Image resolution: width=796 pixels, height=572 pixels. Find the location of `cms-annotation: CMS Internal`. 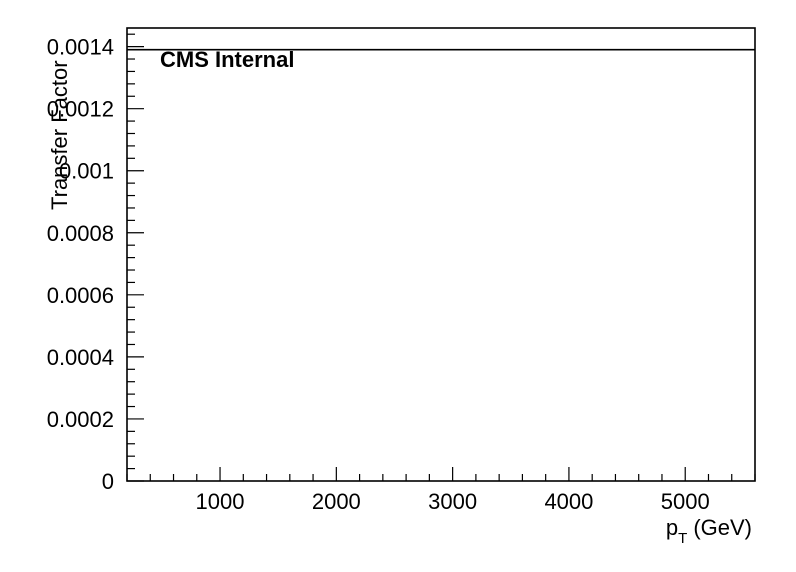

cms-annotation: CMS Internal is located at coordinates (227, 59).